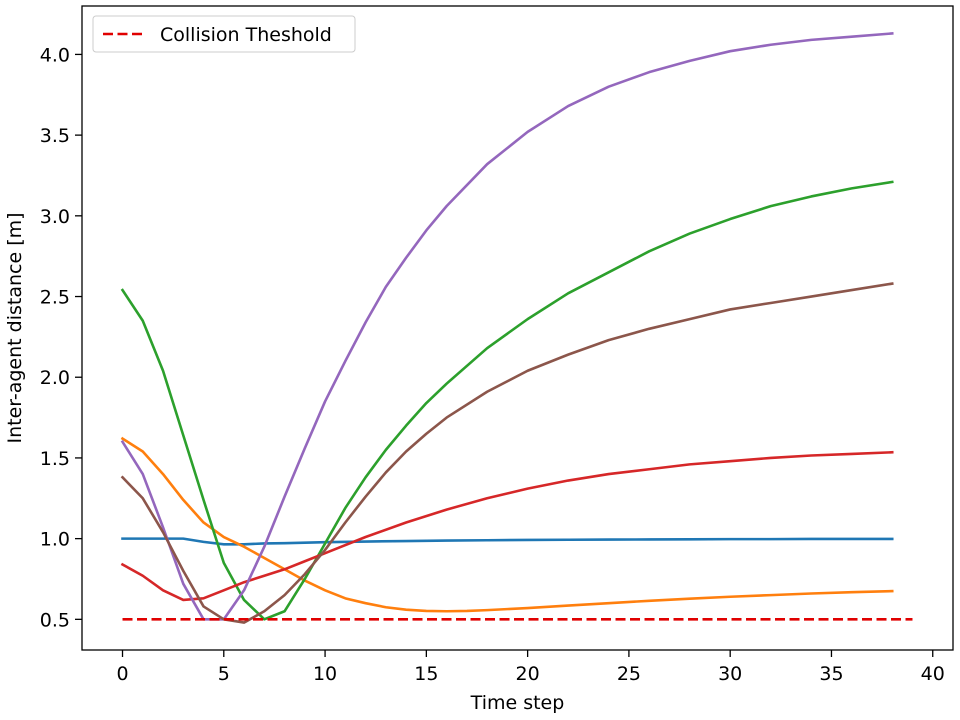 This screenshot has width=960, height=720. What do you see at coordinates (55, 378) in the screenshot?
I see `y-tick-label: 2.0` at bounding box center [55, 378].